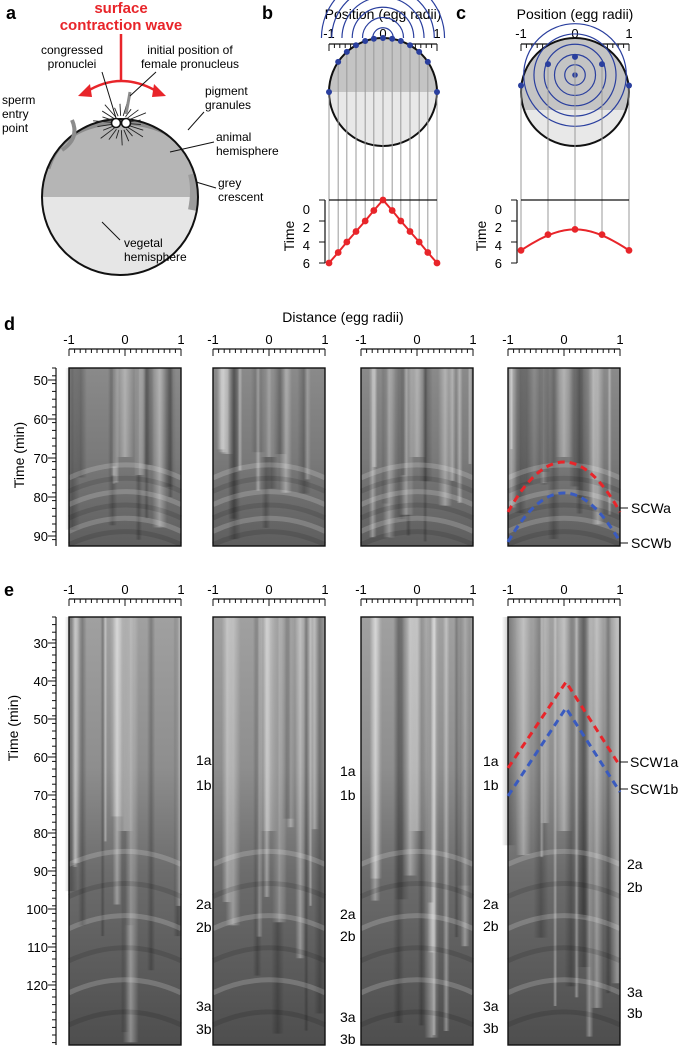 Image resolution: width=686 pixels, height=1050 pixels. What do you see at coordinates (324, 339) in the screenshot?
I see `kymograph-xtick: 1` at bounding box center [324, 339].